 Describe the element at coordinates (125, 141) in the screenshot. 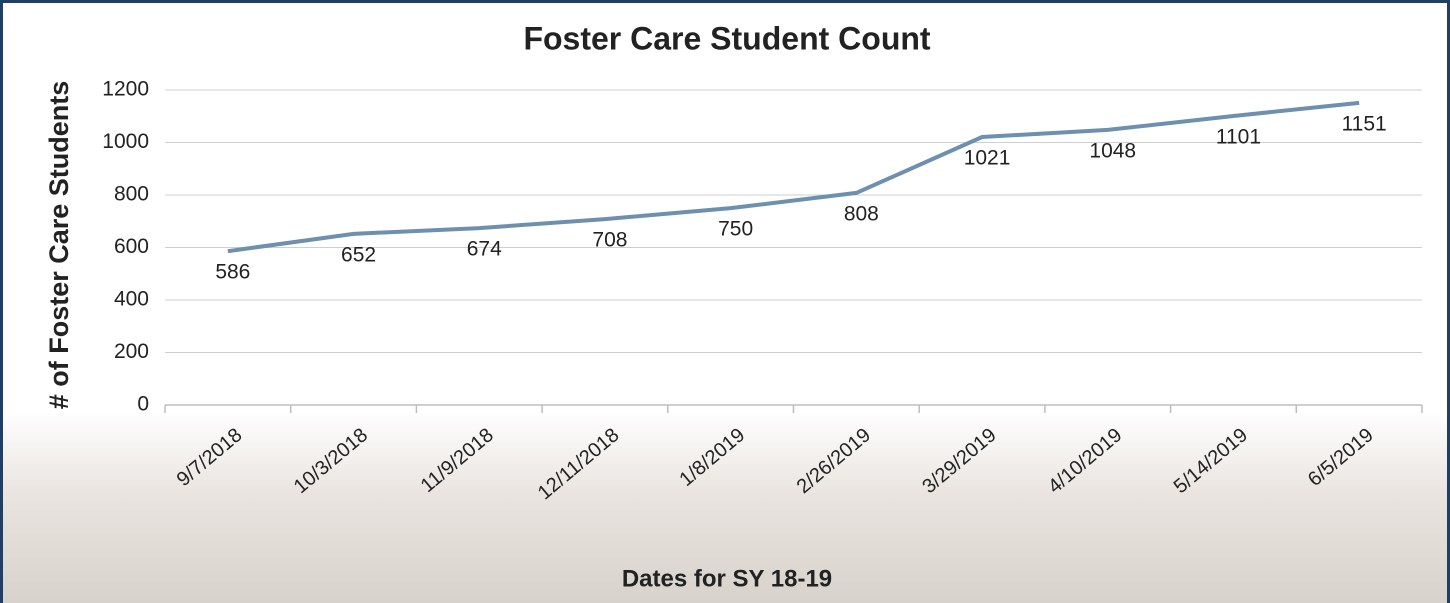

I see `y-tick-label: 1000` at that location.